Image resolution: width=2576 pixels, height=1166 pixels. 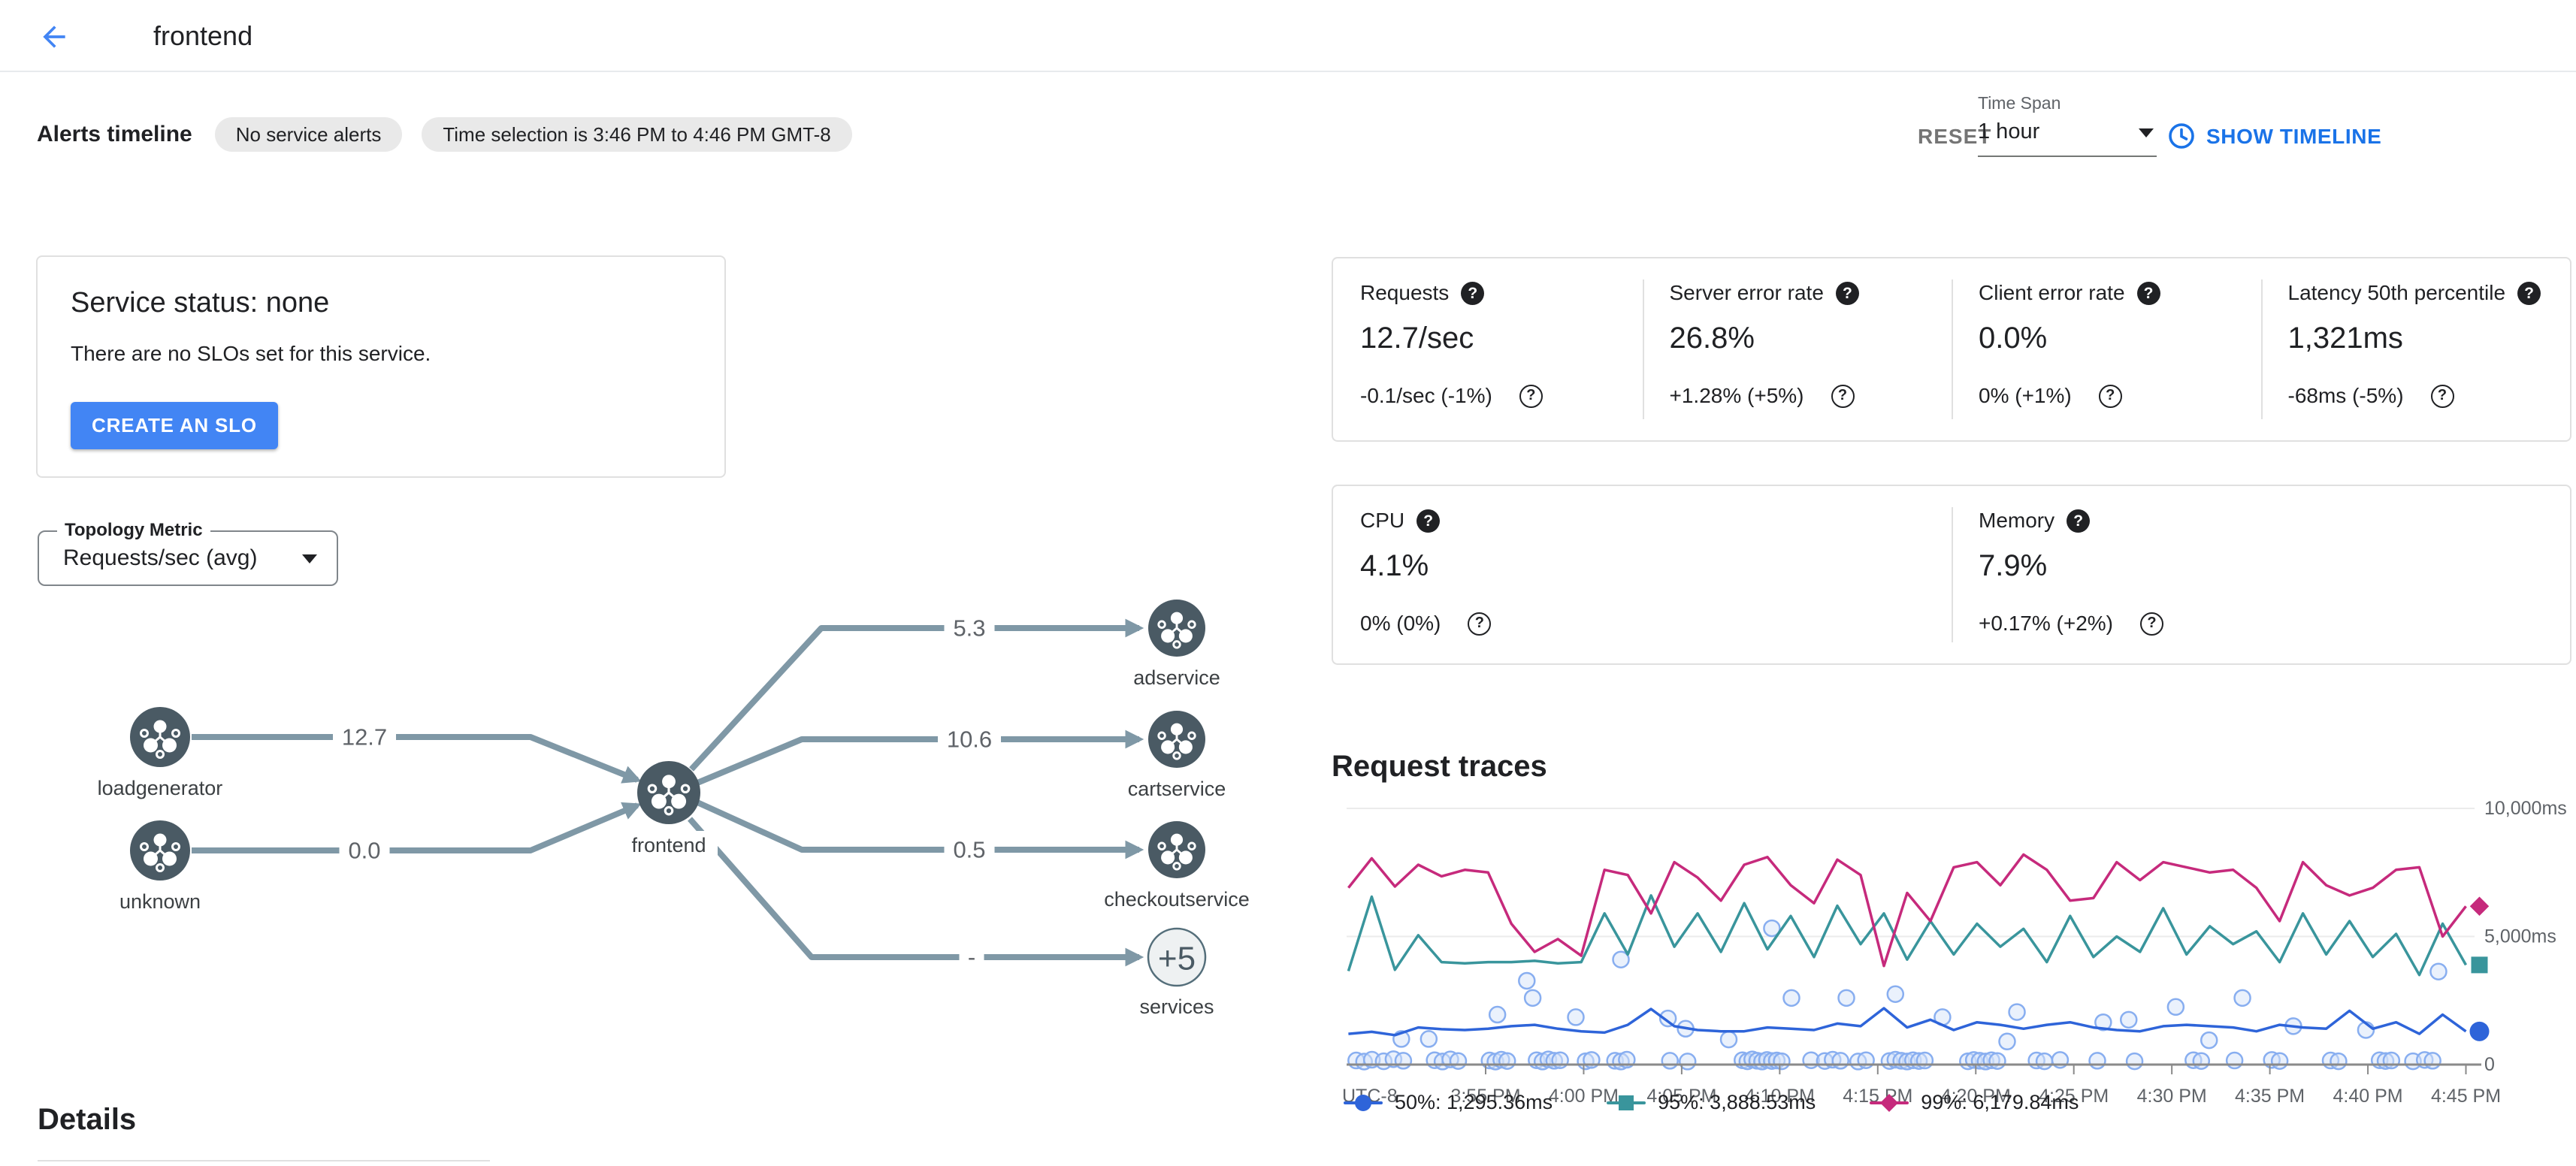 What do you see at coordinates (160, 867) in the screenshot?
I see `topology-node-unknown: unknown` at bounding box center [160, 867].